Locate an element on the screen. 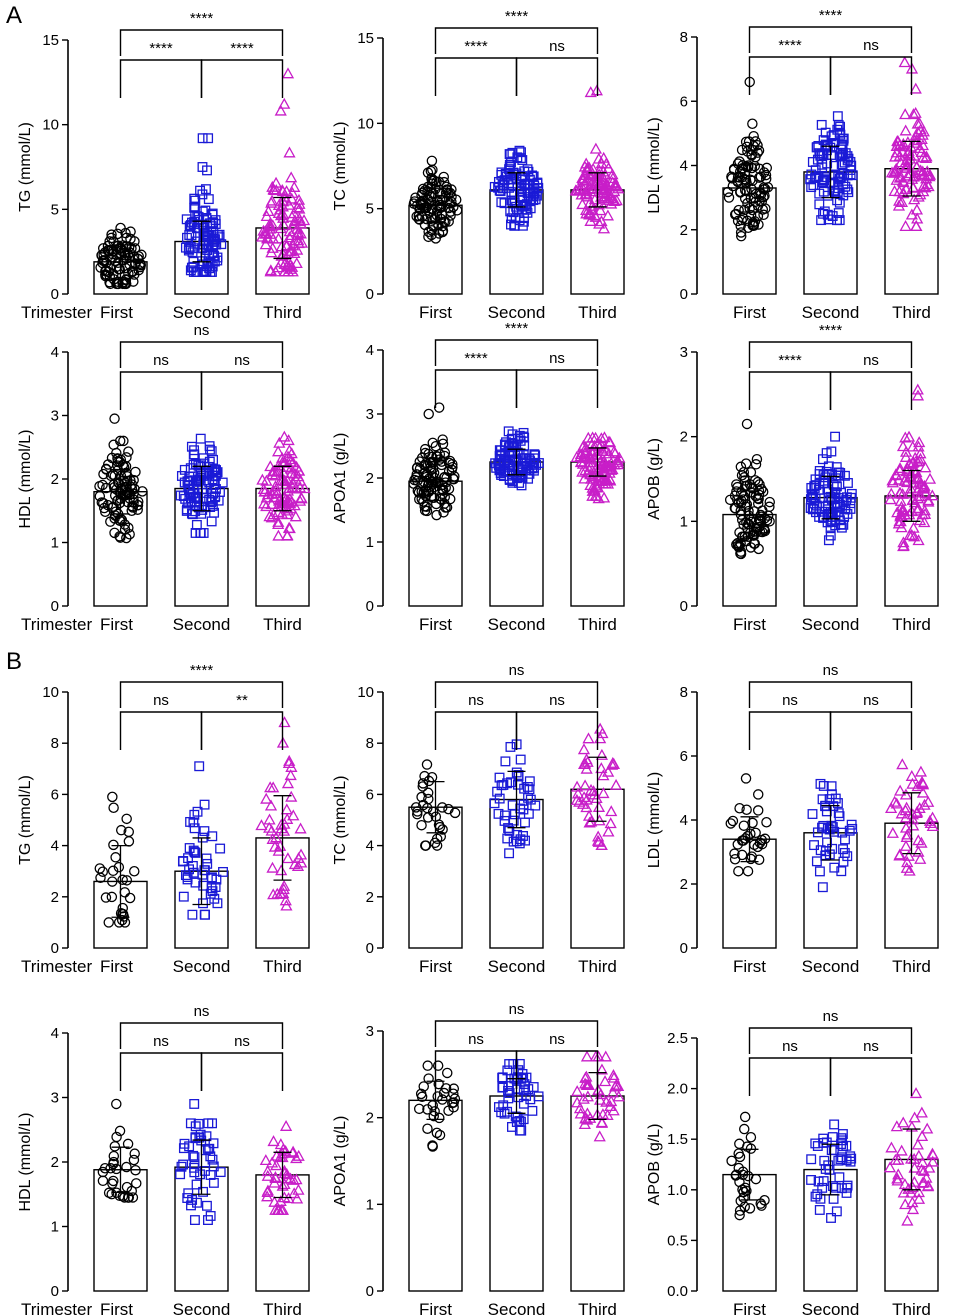 The image size is (972, 1316). error-bar-second is located at coordinates (516, 462).